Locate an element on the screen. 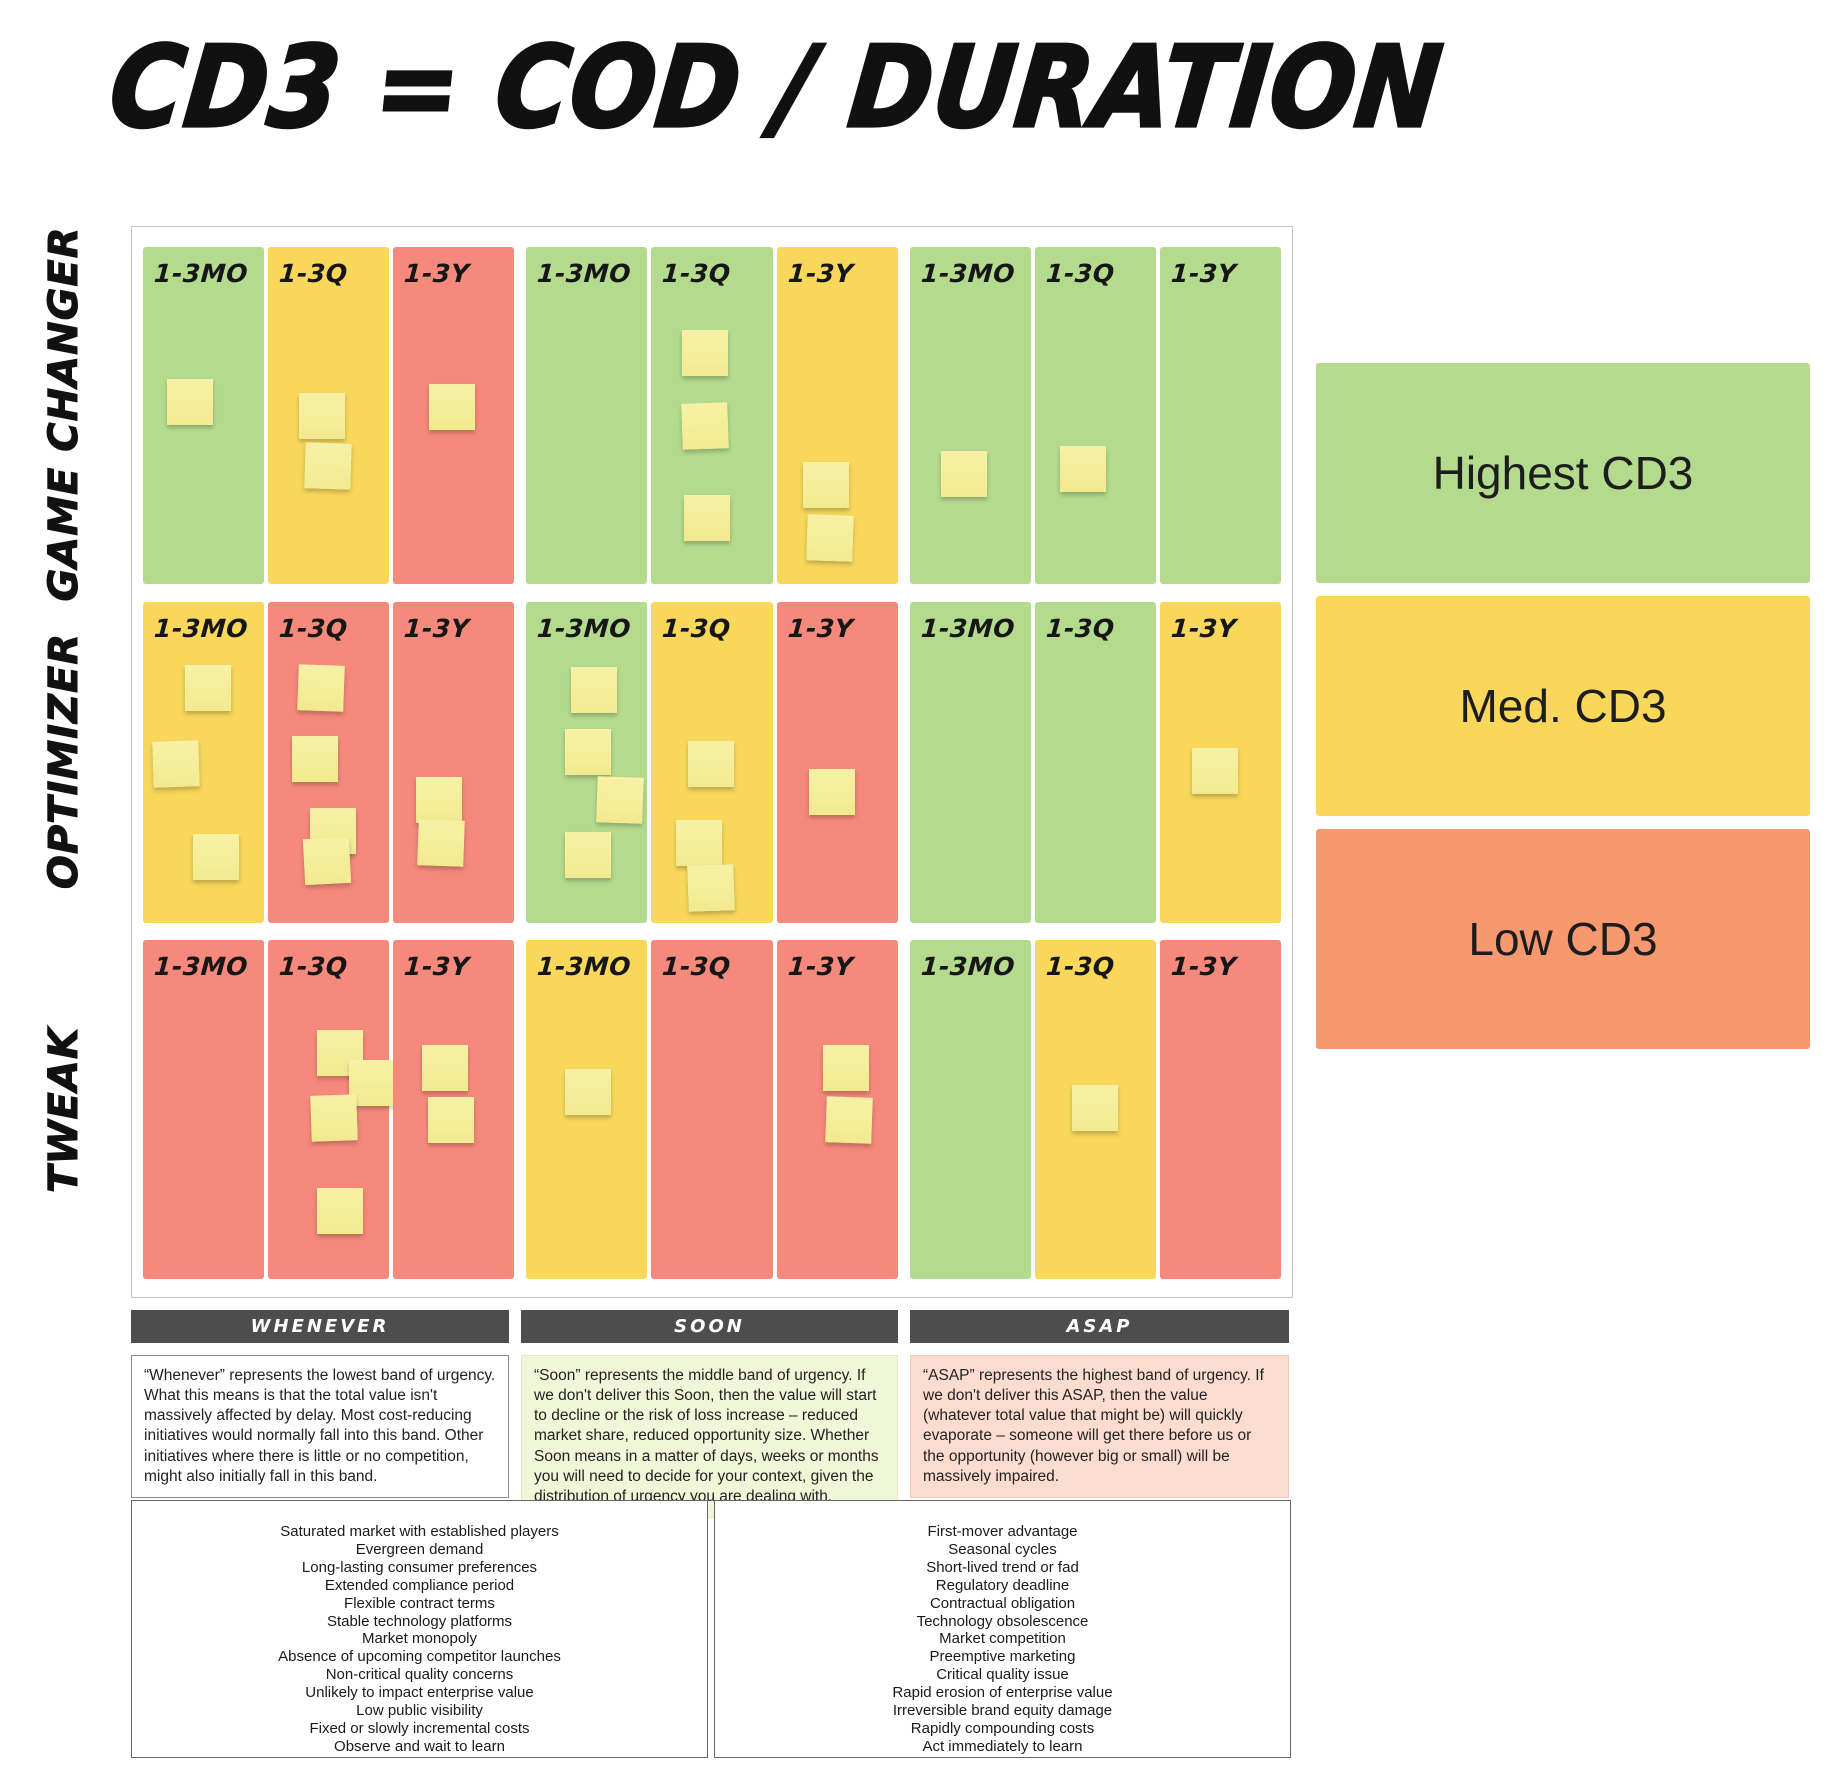  example-item: Flexible contract terms is located at coordinates (419, 1603).